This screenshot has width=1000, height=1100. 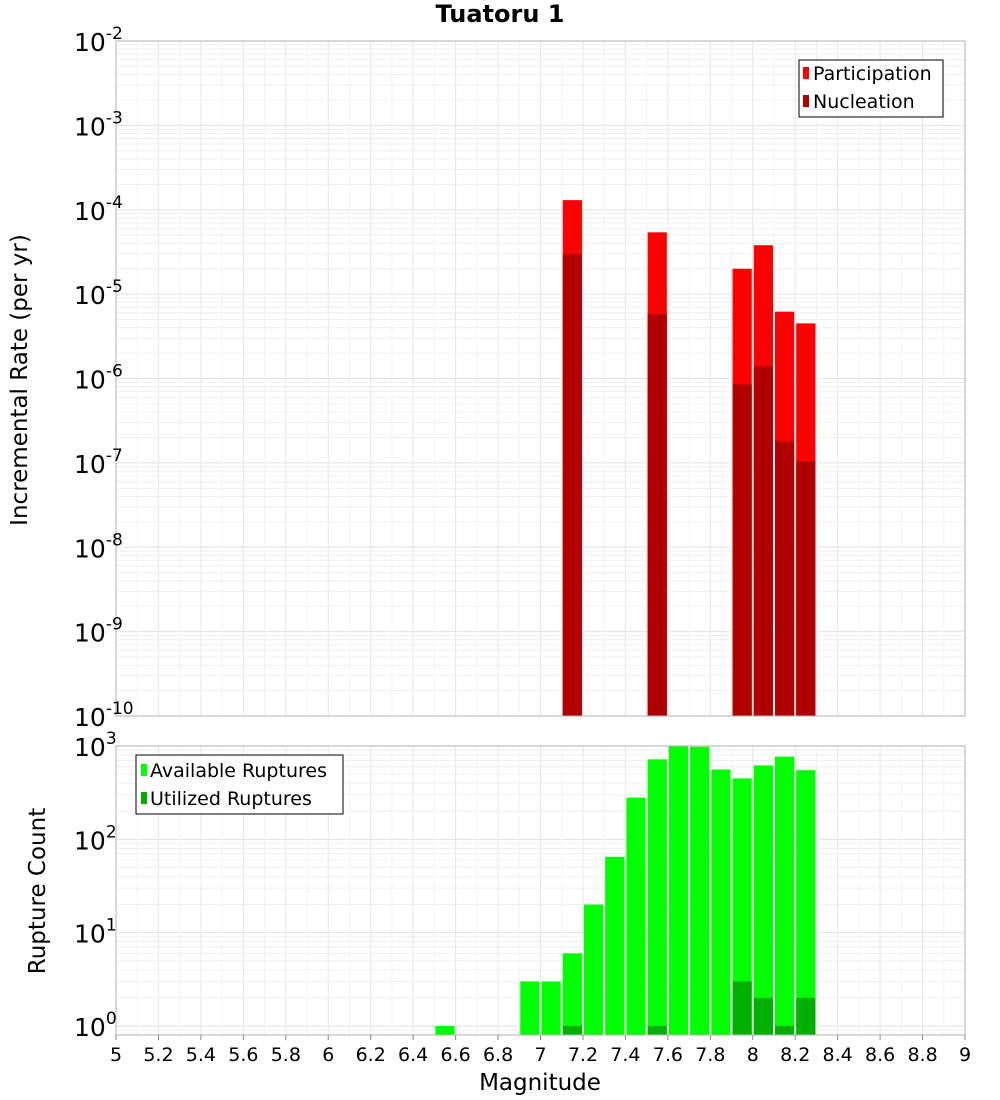 I want to click on top-legend-box, so click(x=871, y=88).